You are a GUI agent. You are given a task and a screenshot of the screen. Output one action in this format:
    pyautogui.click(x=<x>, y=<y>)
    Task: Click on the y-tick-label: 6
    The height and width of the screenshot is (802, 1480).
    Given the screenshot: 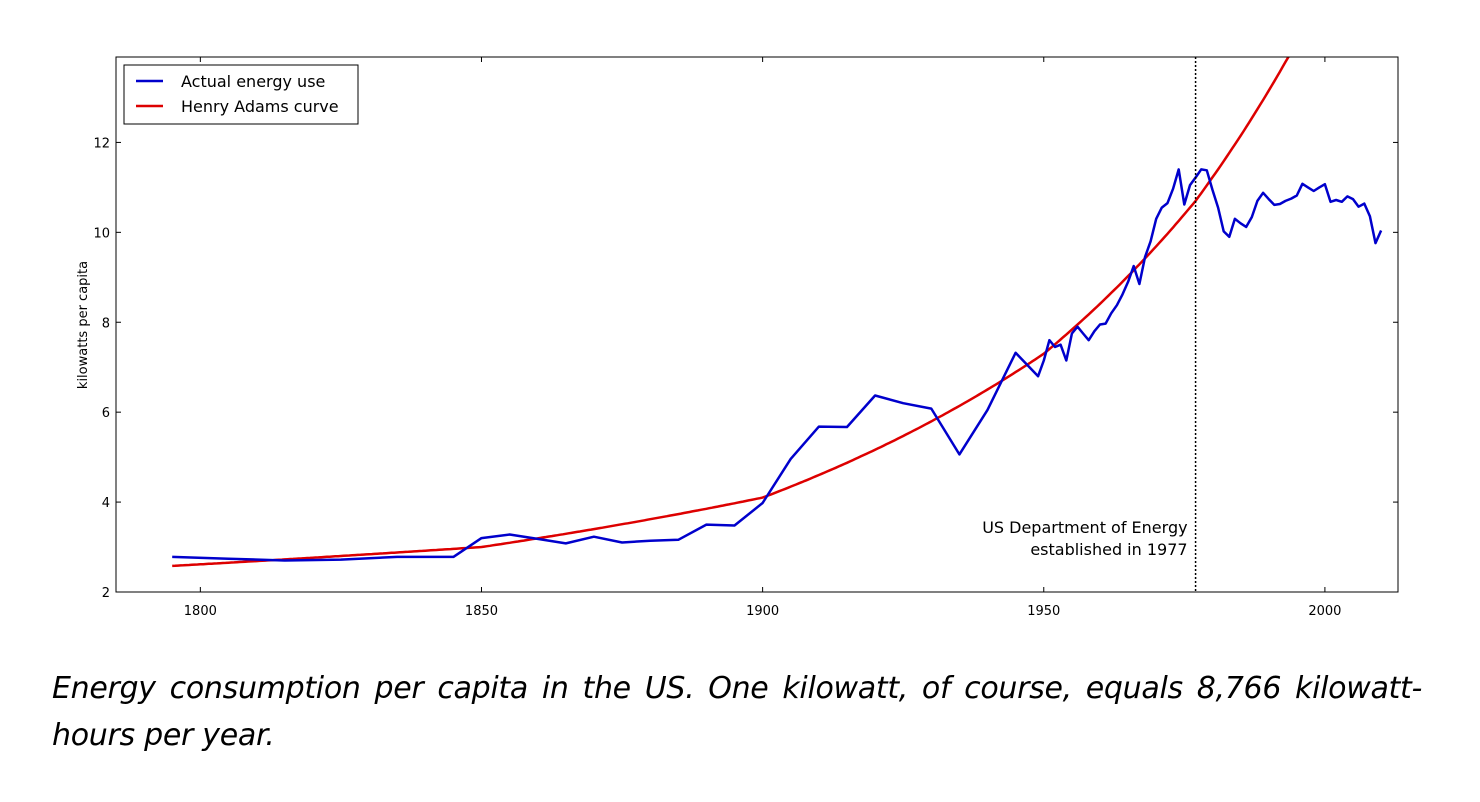 What is the action you would take?
    pyautogui.click(x=106, y=413)
    